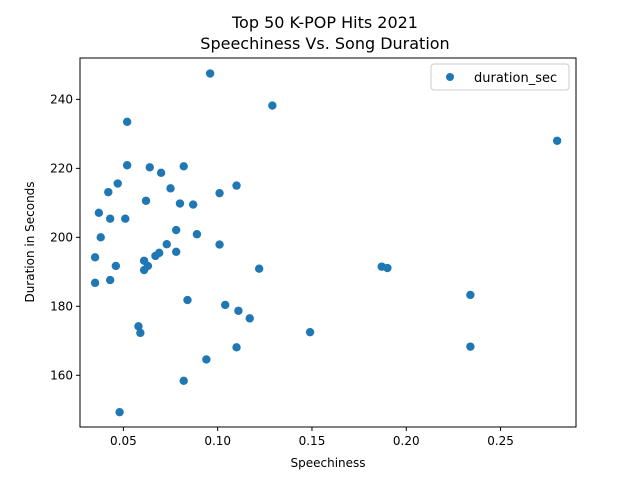 The height and width of the screenshot is (480, 640). What do you see at coordinates (61, 306) in the screenshot?
I see `y-tick-label: 180` at bounding box center [61, 306].